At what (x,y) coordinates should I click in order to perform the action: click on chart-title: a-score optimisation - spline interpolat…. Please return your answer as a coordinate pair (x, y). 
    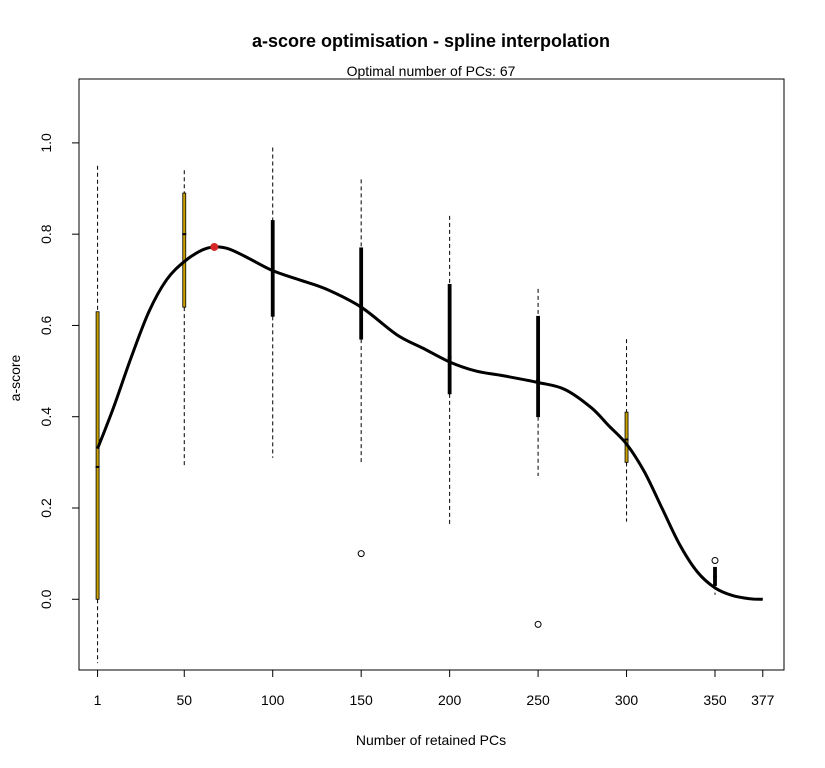
    Looking at the image, I should click on (431, 41).